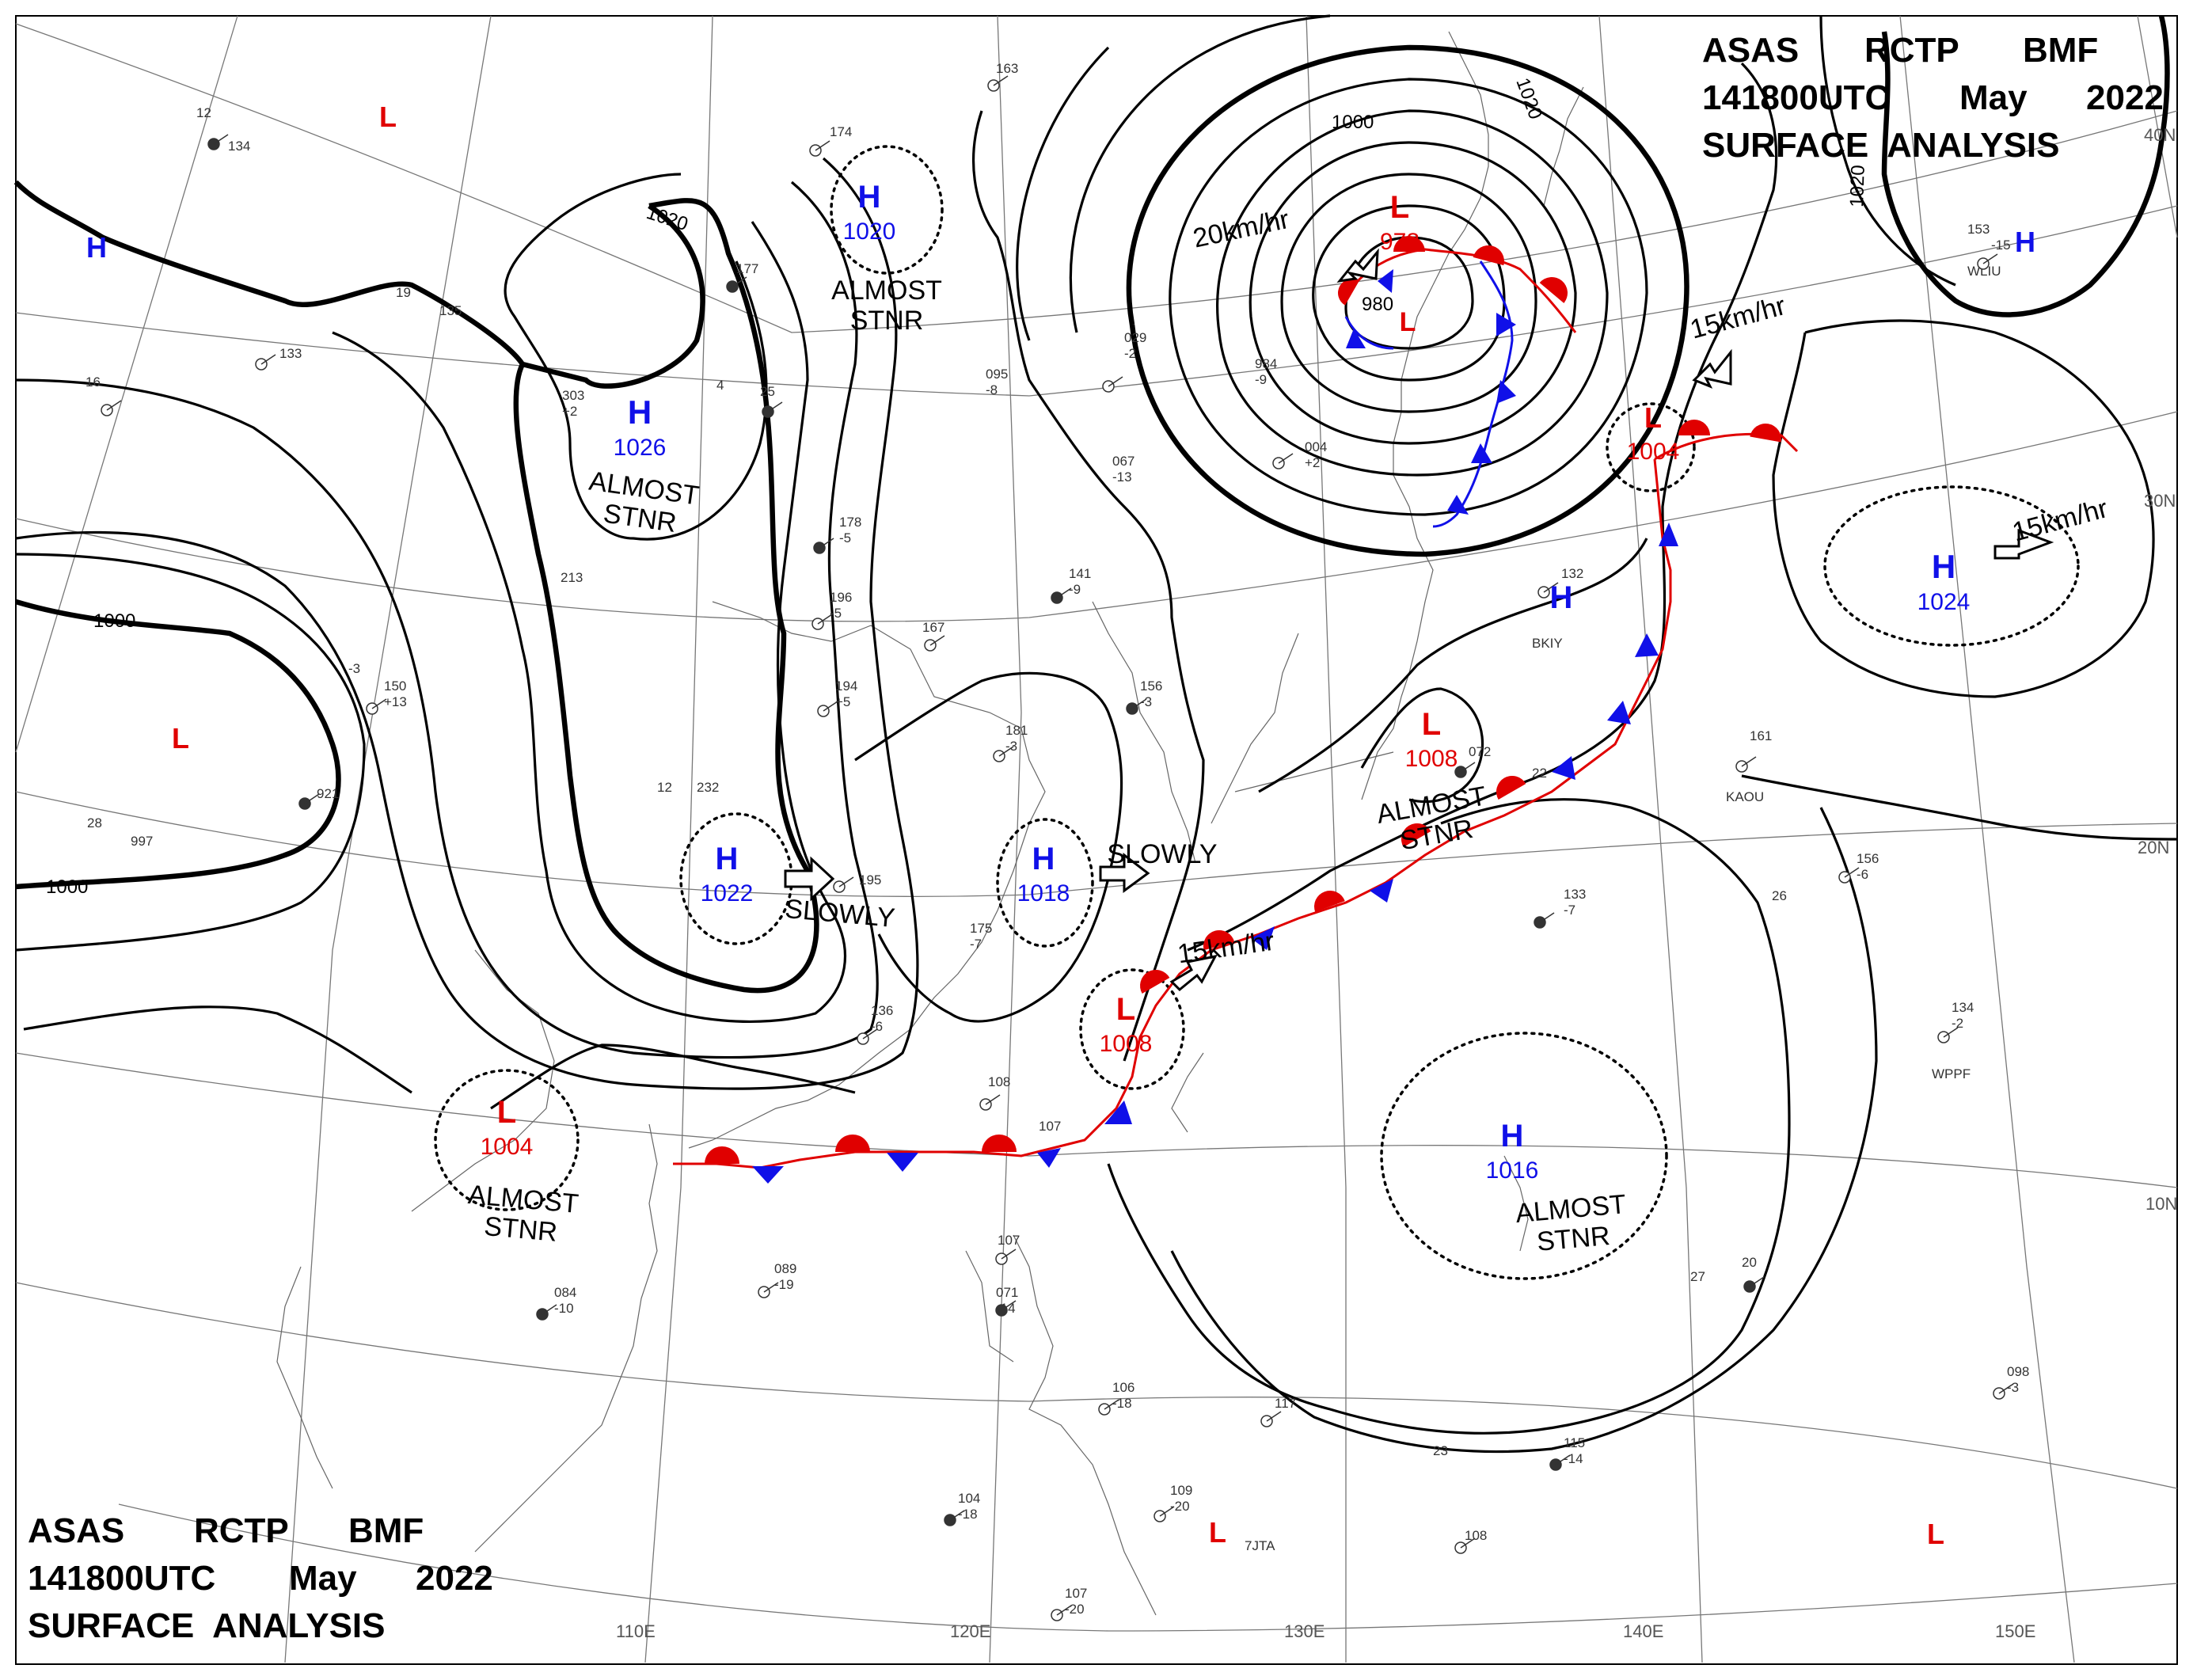  Describe the element at coordinates (933, 627) in the screenshot. I see `svg-text: 167` at that location.